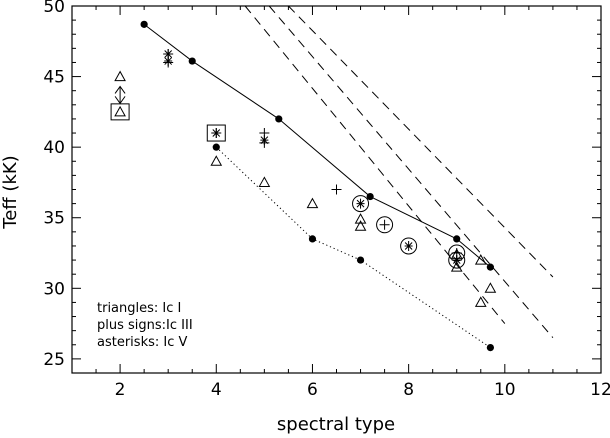 Image resolution: width=610 pixels, height=438 pixels. I want to click on x-tick-label: 2, so click(120, 390).